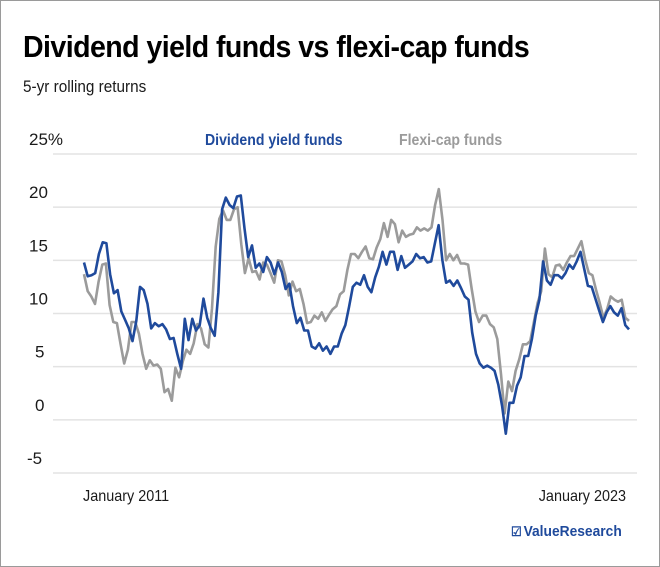 The width and height of the screenshot is (660, 567). I want to click on y-tick-label: 20, so click(38, 192).